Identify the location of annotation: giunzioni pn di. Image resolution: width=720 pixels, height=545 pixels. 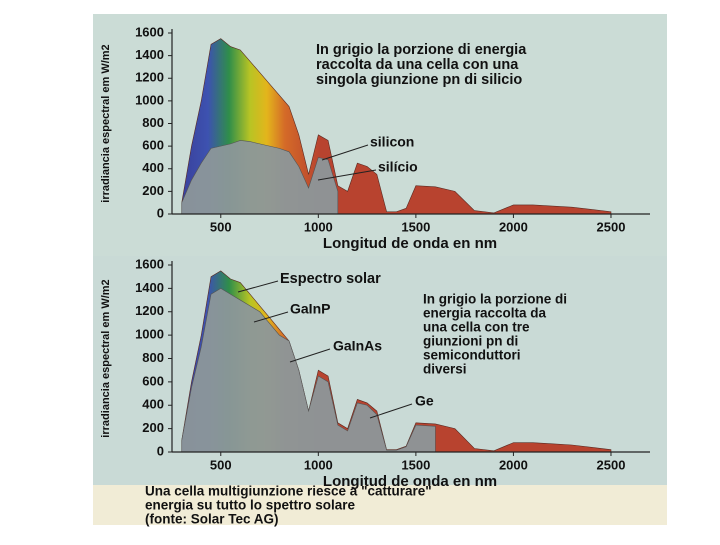
(470, 341).